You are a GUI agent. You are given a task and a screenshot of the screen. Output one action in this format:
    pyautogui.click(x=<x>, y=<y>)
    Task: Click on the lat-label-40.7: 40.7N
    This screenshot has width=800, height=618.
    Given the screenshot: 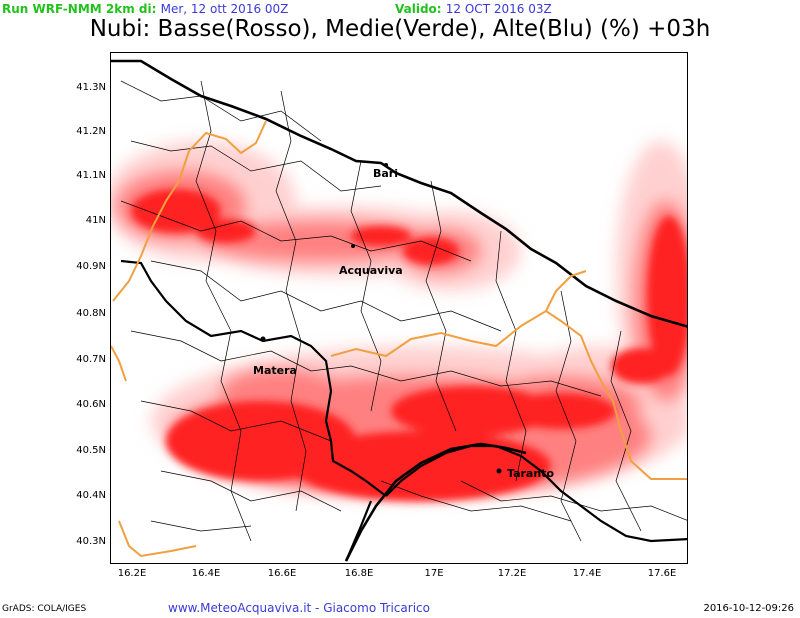 What is the action you would take?
    pyautogui.click(x=91, y=359)
    